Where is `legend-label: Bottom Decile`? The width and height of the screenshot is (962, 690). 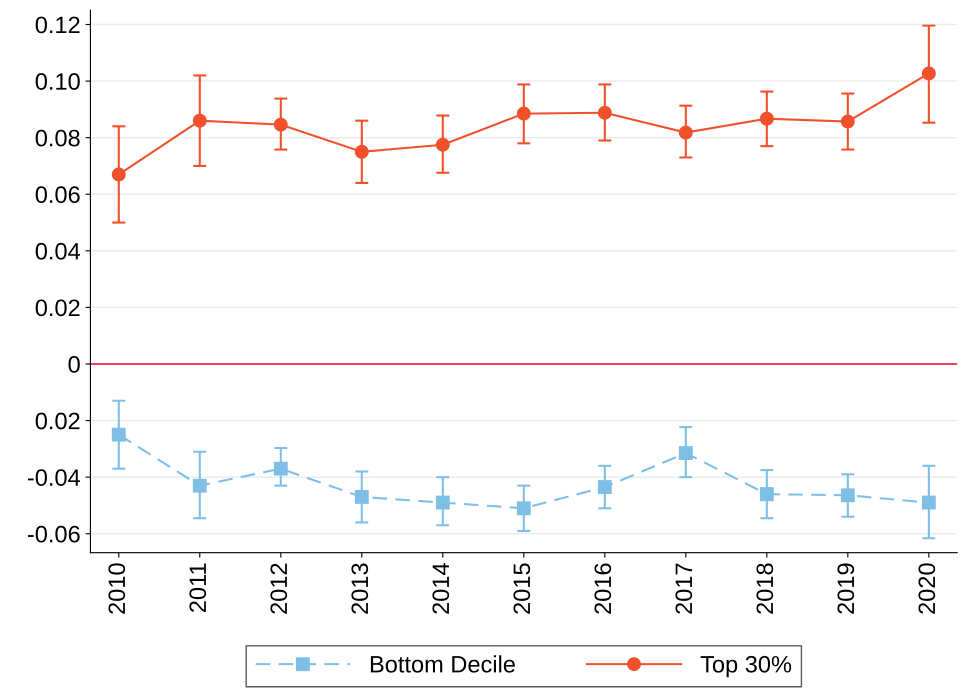 legend-label: Bottom Decile is located at coordinates (442, 664).